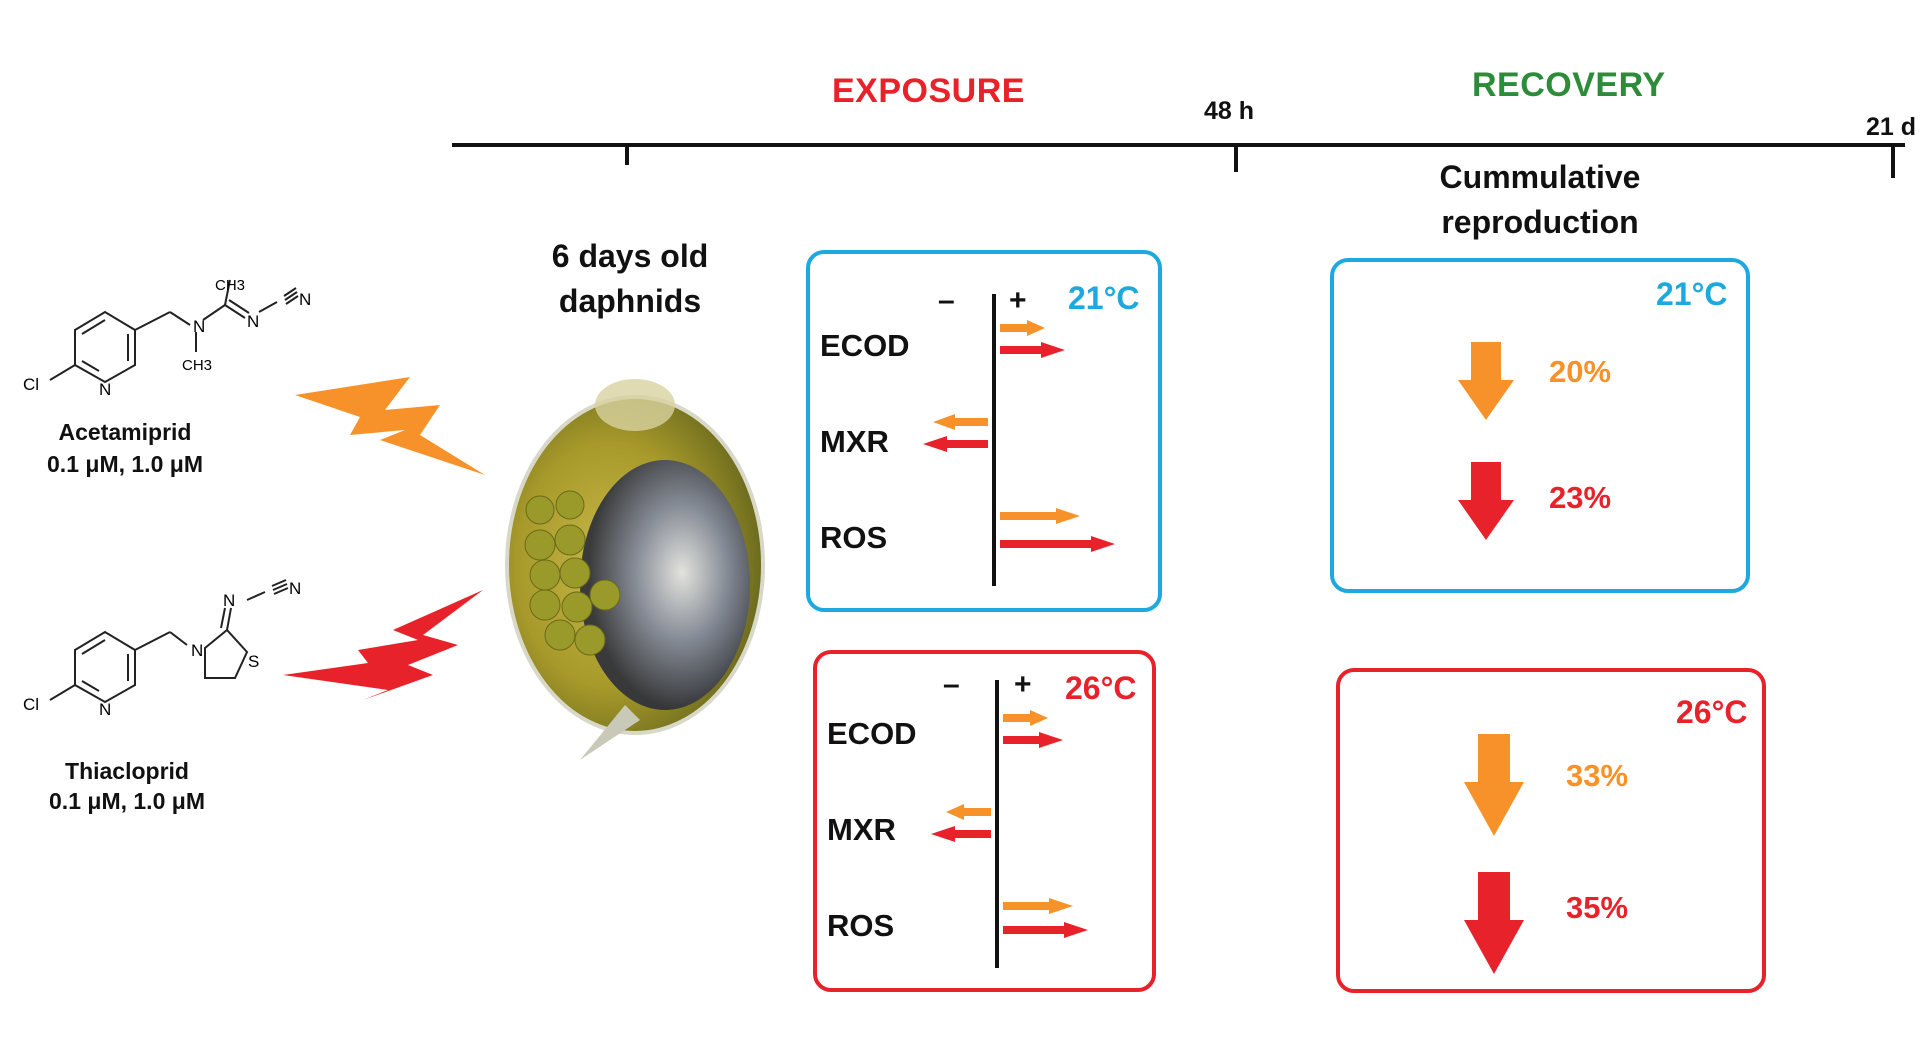 This screenshot has height=1054, width=1920. What do you see at coordinates (1540, 177) in the screenshot?
I see `recovery-title-line1: Cummulative` at bounding box center [1540, 177].